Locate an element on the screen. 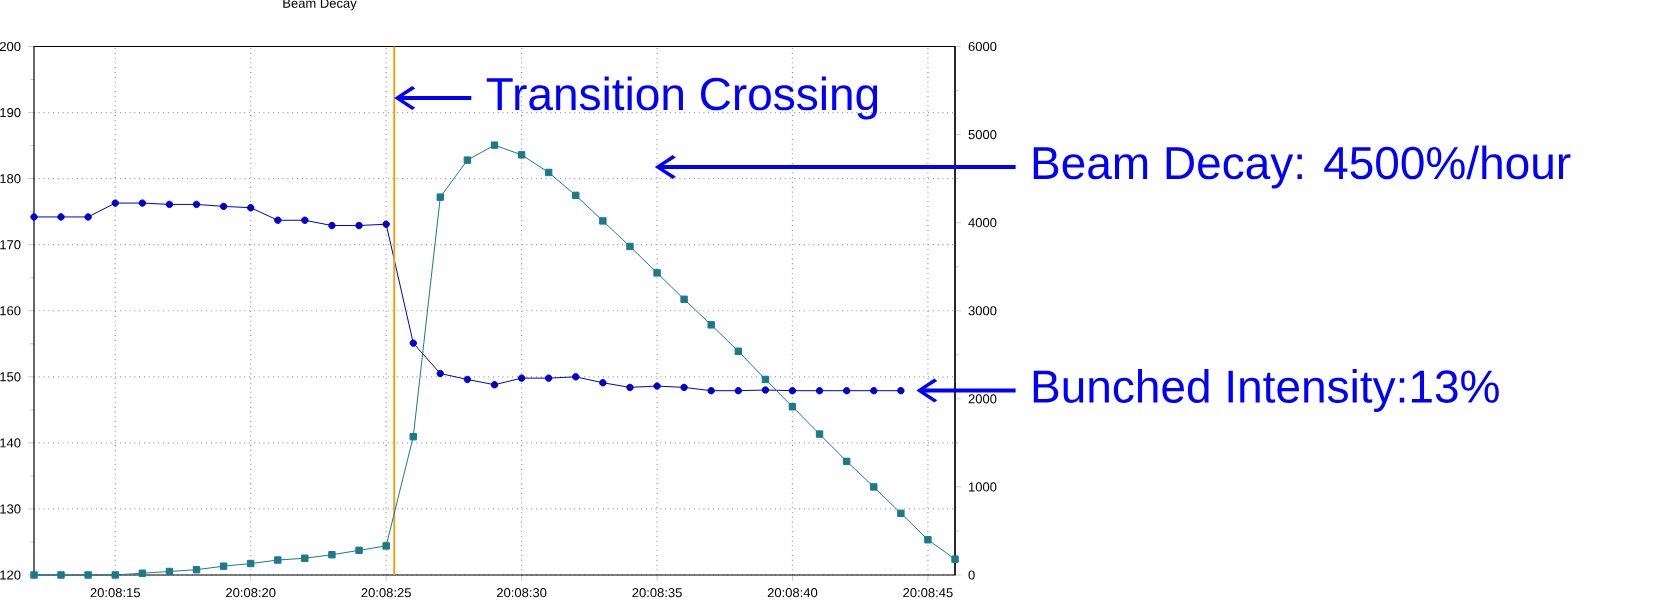  x-tick-label: 20:08:30 is located at coordinates (521, 593).